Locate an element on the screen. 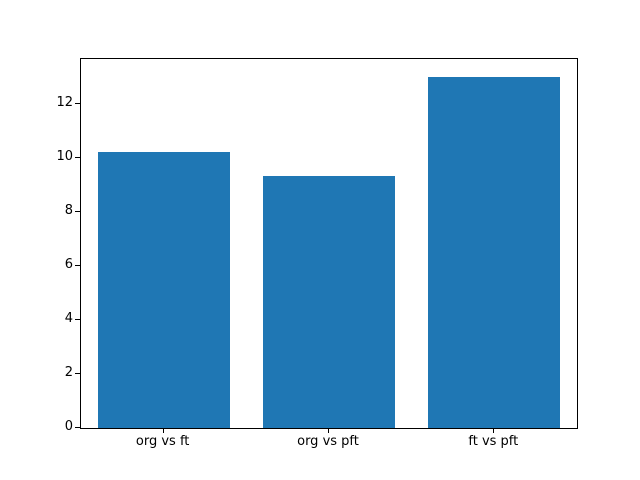 This screenshot has width=640, height=480. y-tick-label: 8 is located at coordinates (68, 210).